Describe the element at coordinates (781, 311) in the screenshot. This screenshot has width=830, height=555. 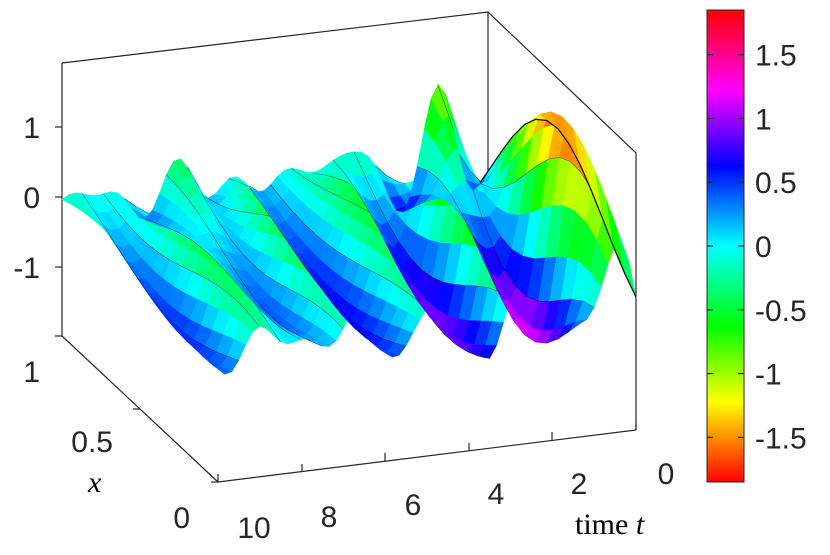
I see `colorbar-tick-label: -0.5` at that location.